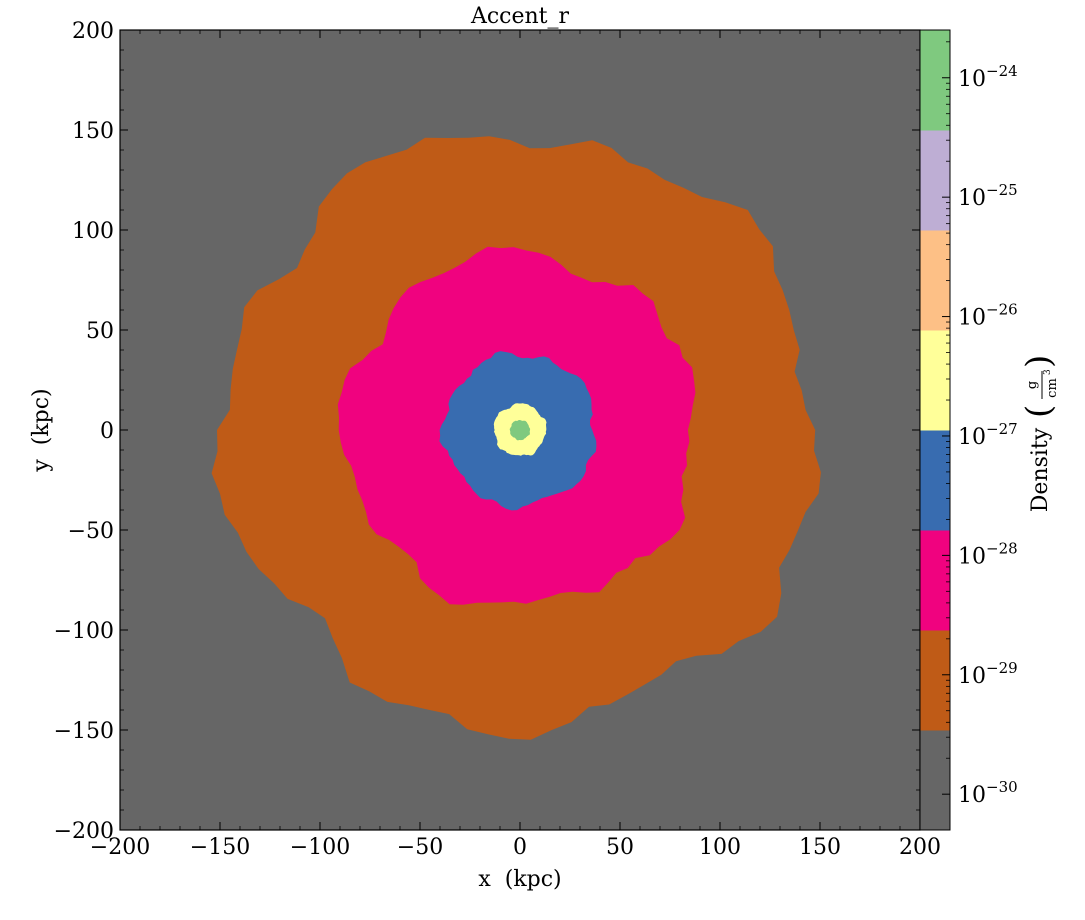 This screenshot has height=920, width=1085. What do you see at coordinates (93, 231) in the screenshot?
I see `y-tick-label: 100` at bounding box center [93, 231].